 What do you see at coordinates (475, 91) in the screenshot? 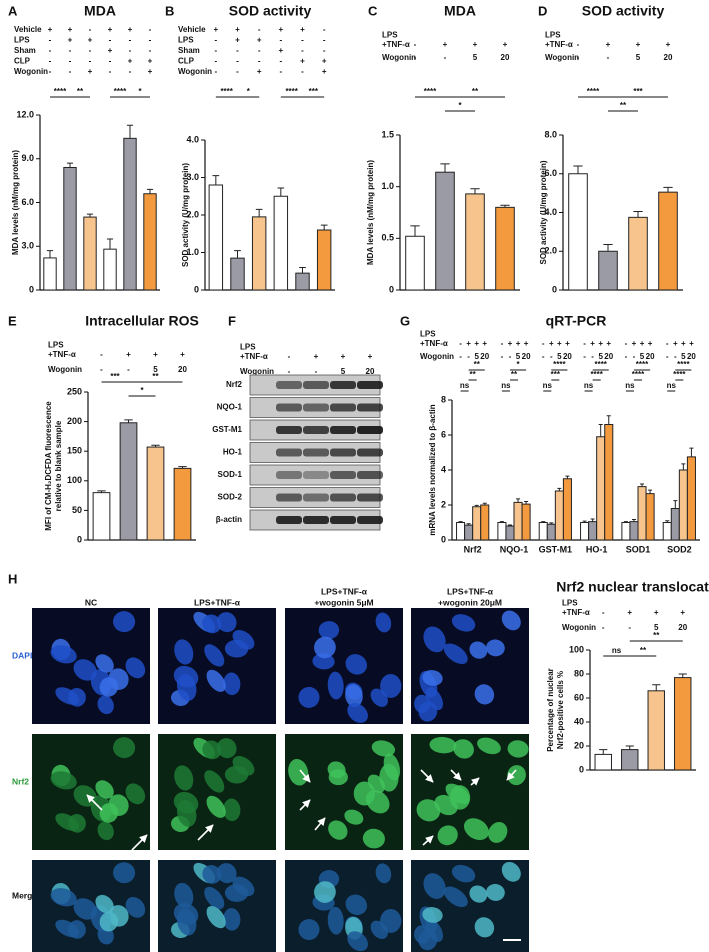
I see `significance-label: **` at bounding box center [475, 91].